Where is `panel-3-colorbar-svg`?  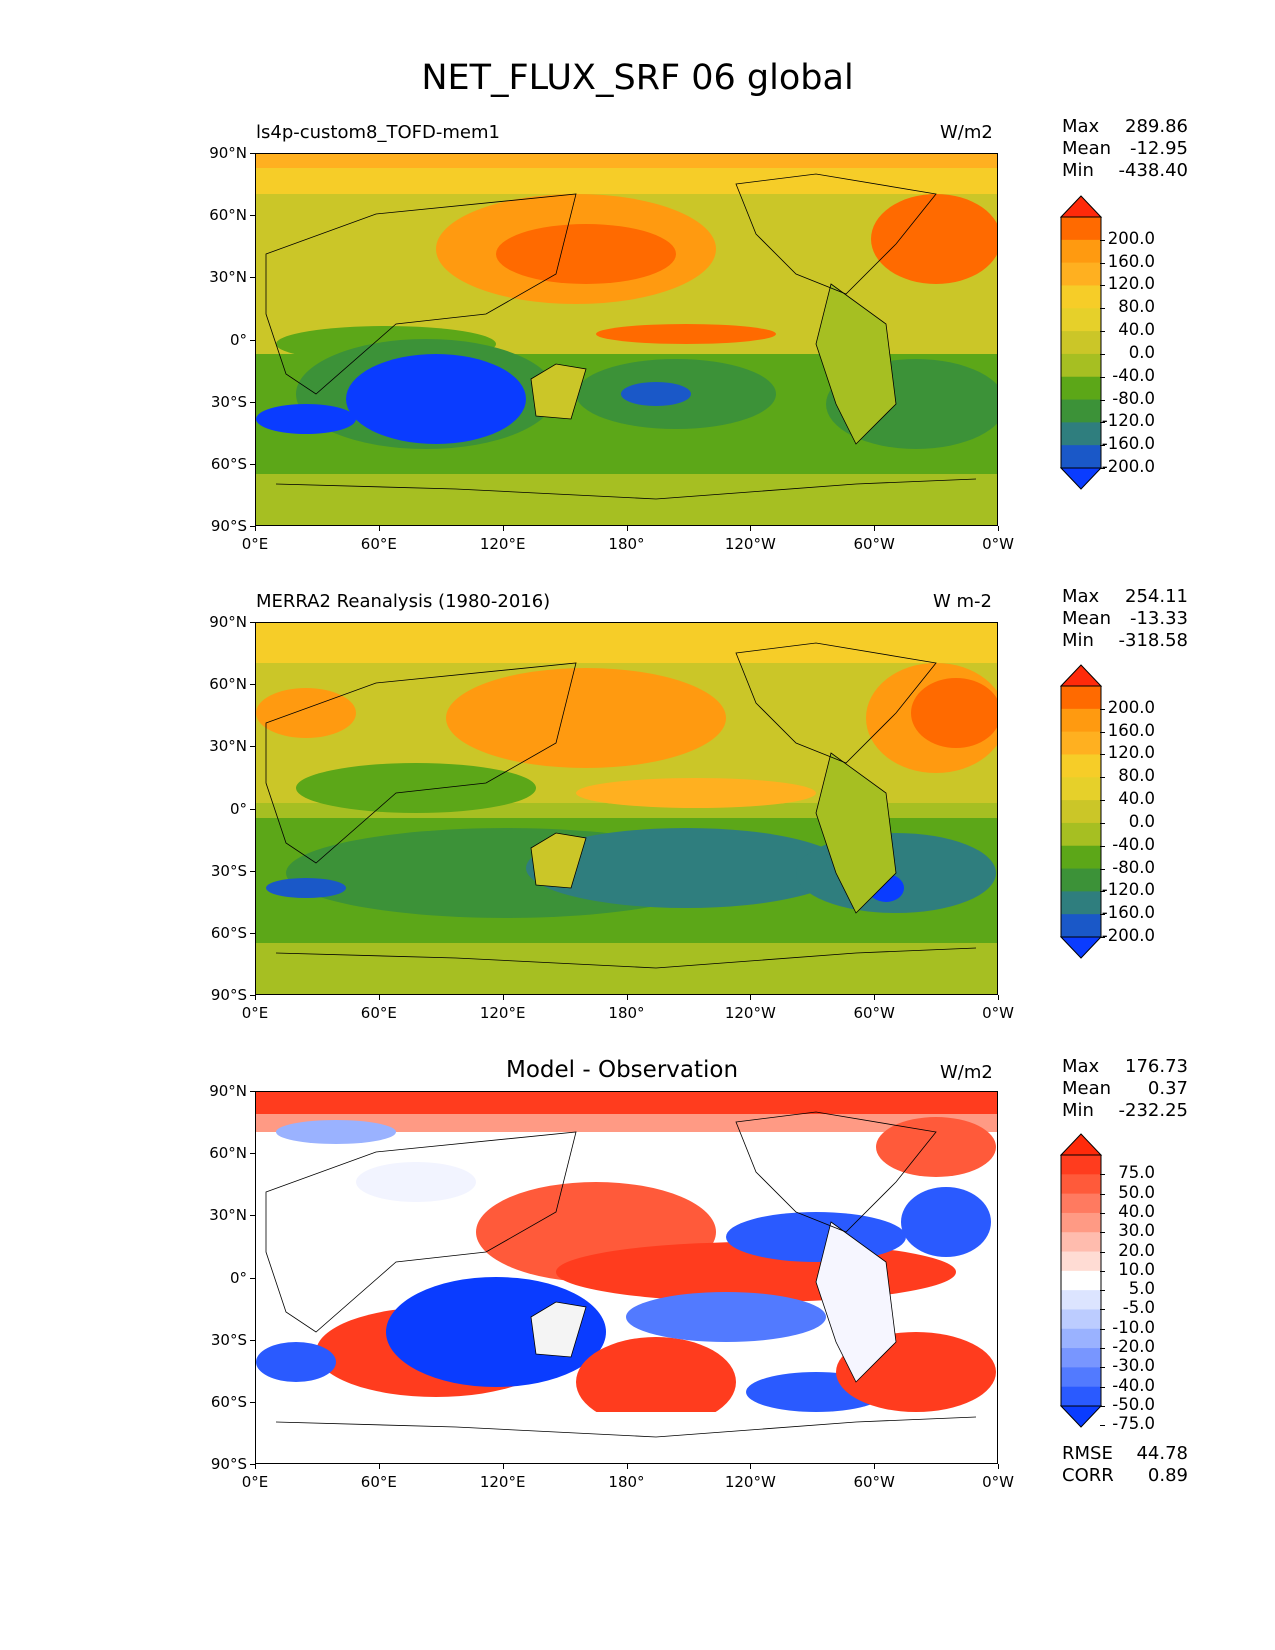
panel-3-colorbar-svg is located at coordinates (1081, 1280).